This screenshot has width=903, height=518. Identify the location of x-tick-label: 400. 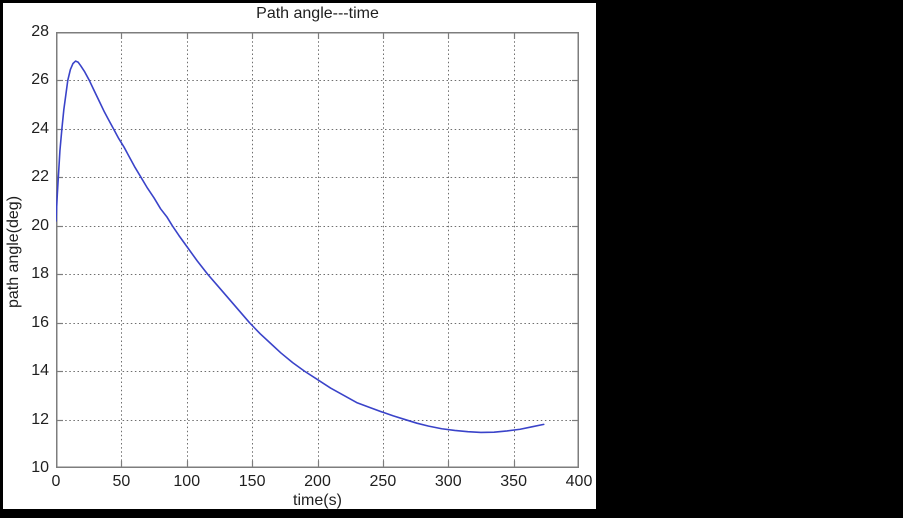
(579, 481).